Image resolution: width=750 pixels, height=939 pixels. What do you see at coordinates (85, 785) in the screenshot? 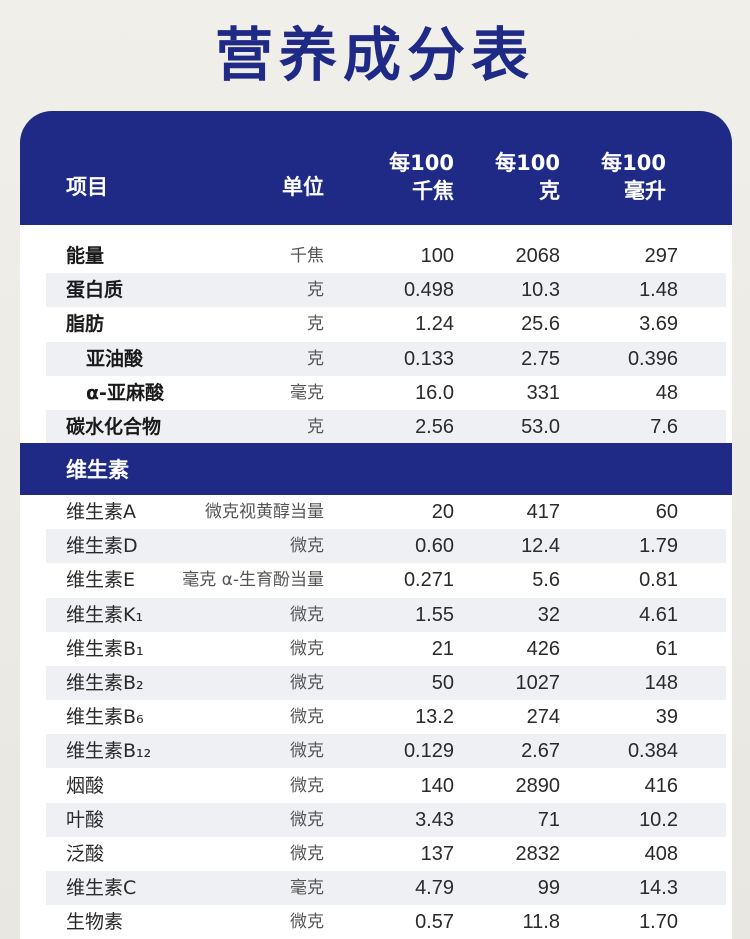
I see `nutrient-name: 烟酸` at bounding box center [85, 785].